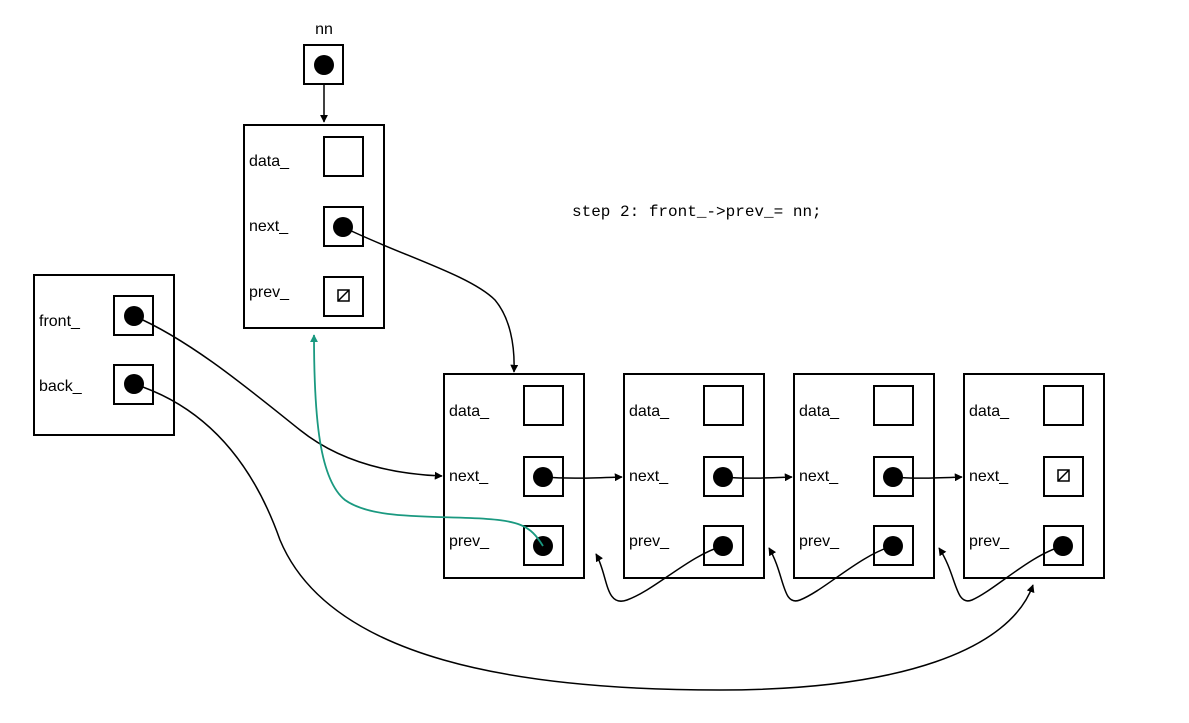  What do you see at coordinates (469, 541) in the screenshot?
I see `node-1-prev-label: prev_` at bounding box center [469, 541].